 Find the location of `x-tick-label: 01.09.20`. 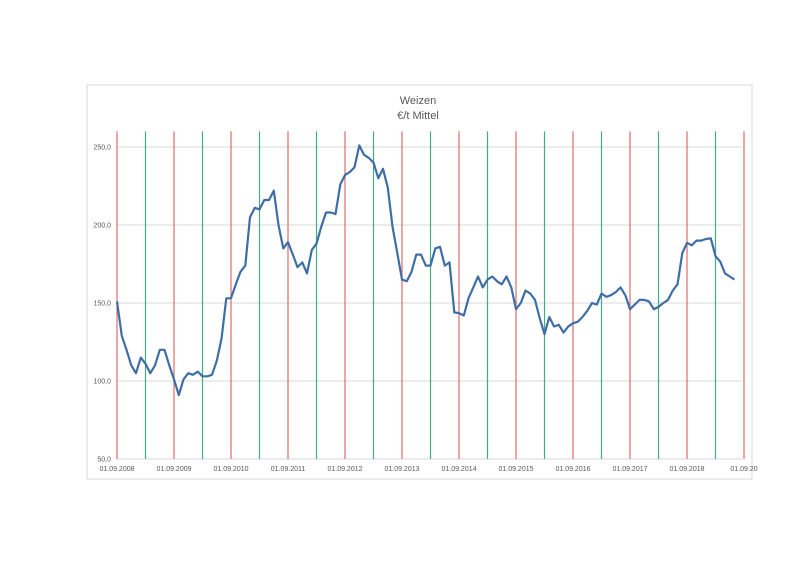

x-tick-label: 01.09.20 is located at coordinates (743, 469).